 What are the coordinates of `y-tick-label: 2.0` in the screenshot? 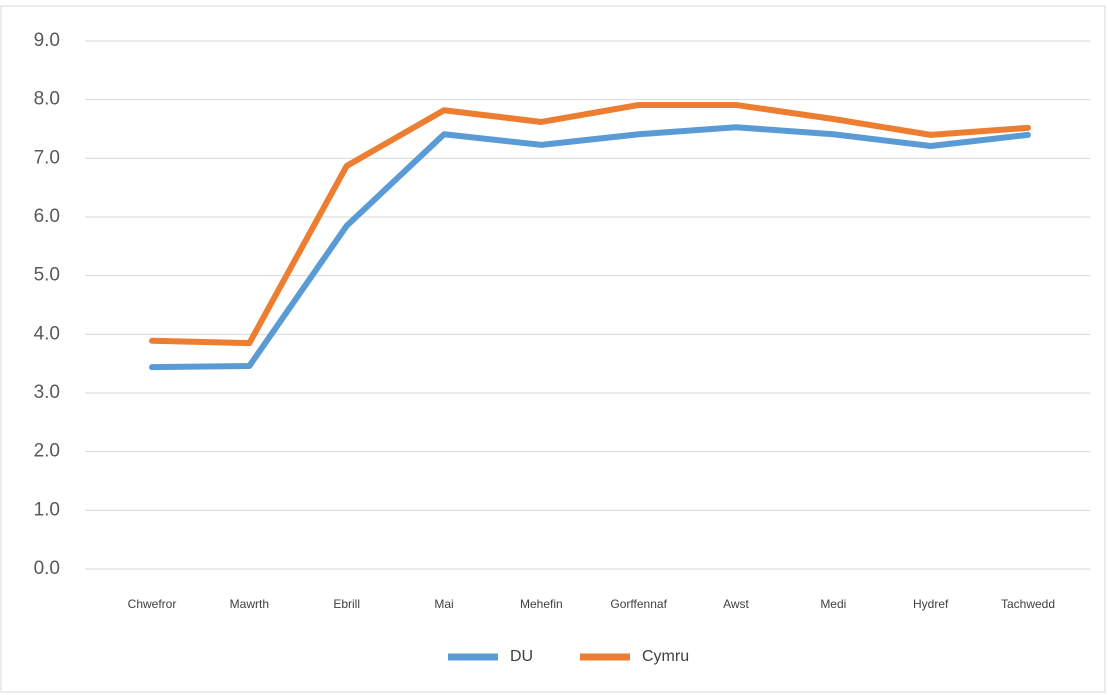 It's located at (47, 451).